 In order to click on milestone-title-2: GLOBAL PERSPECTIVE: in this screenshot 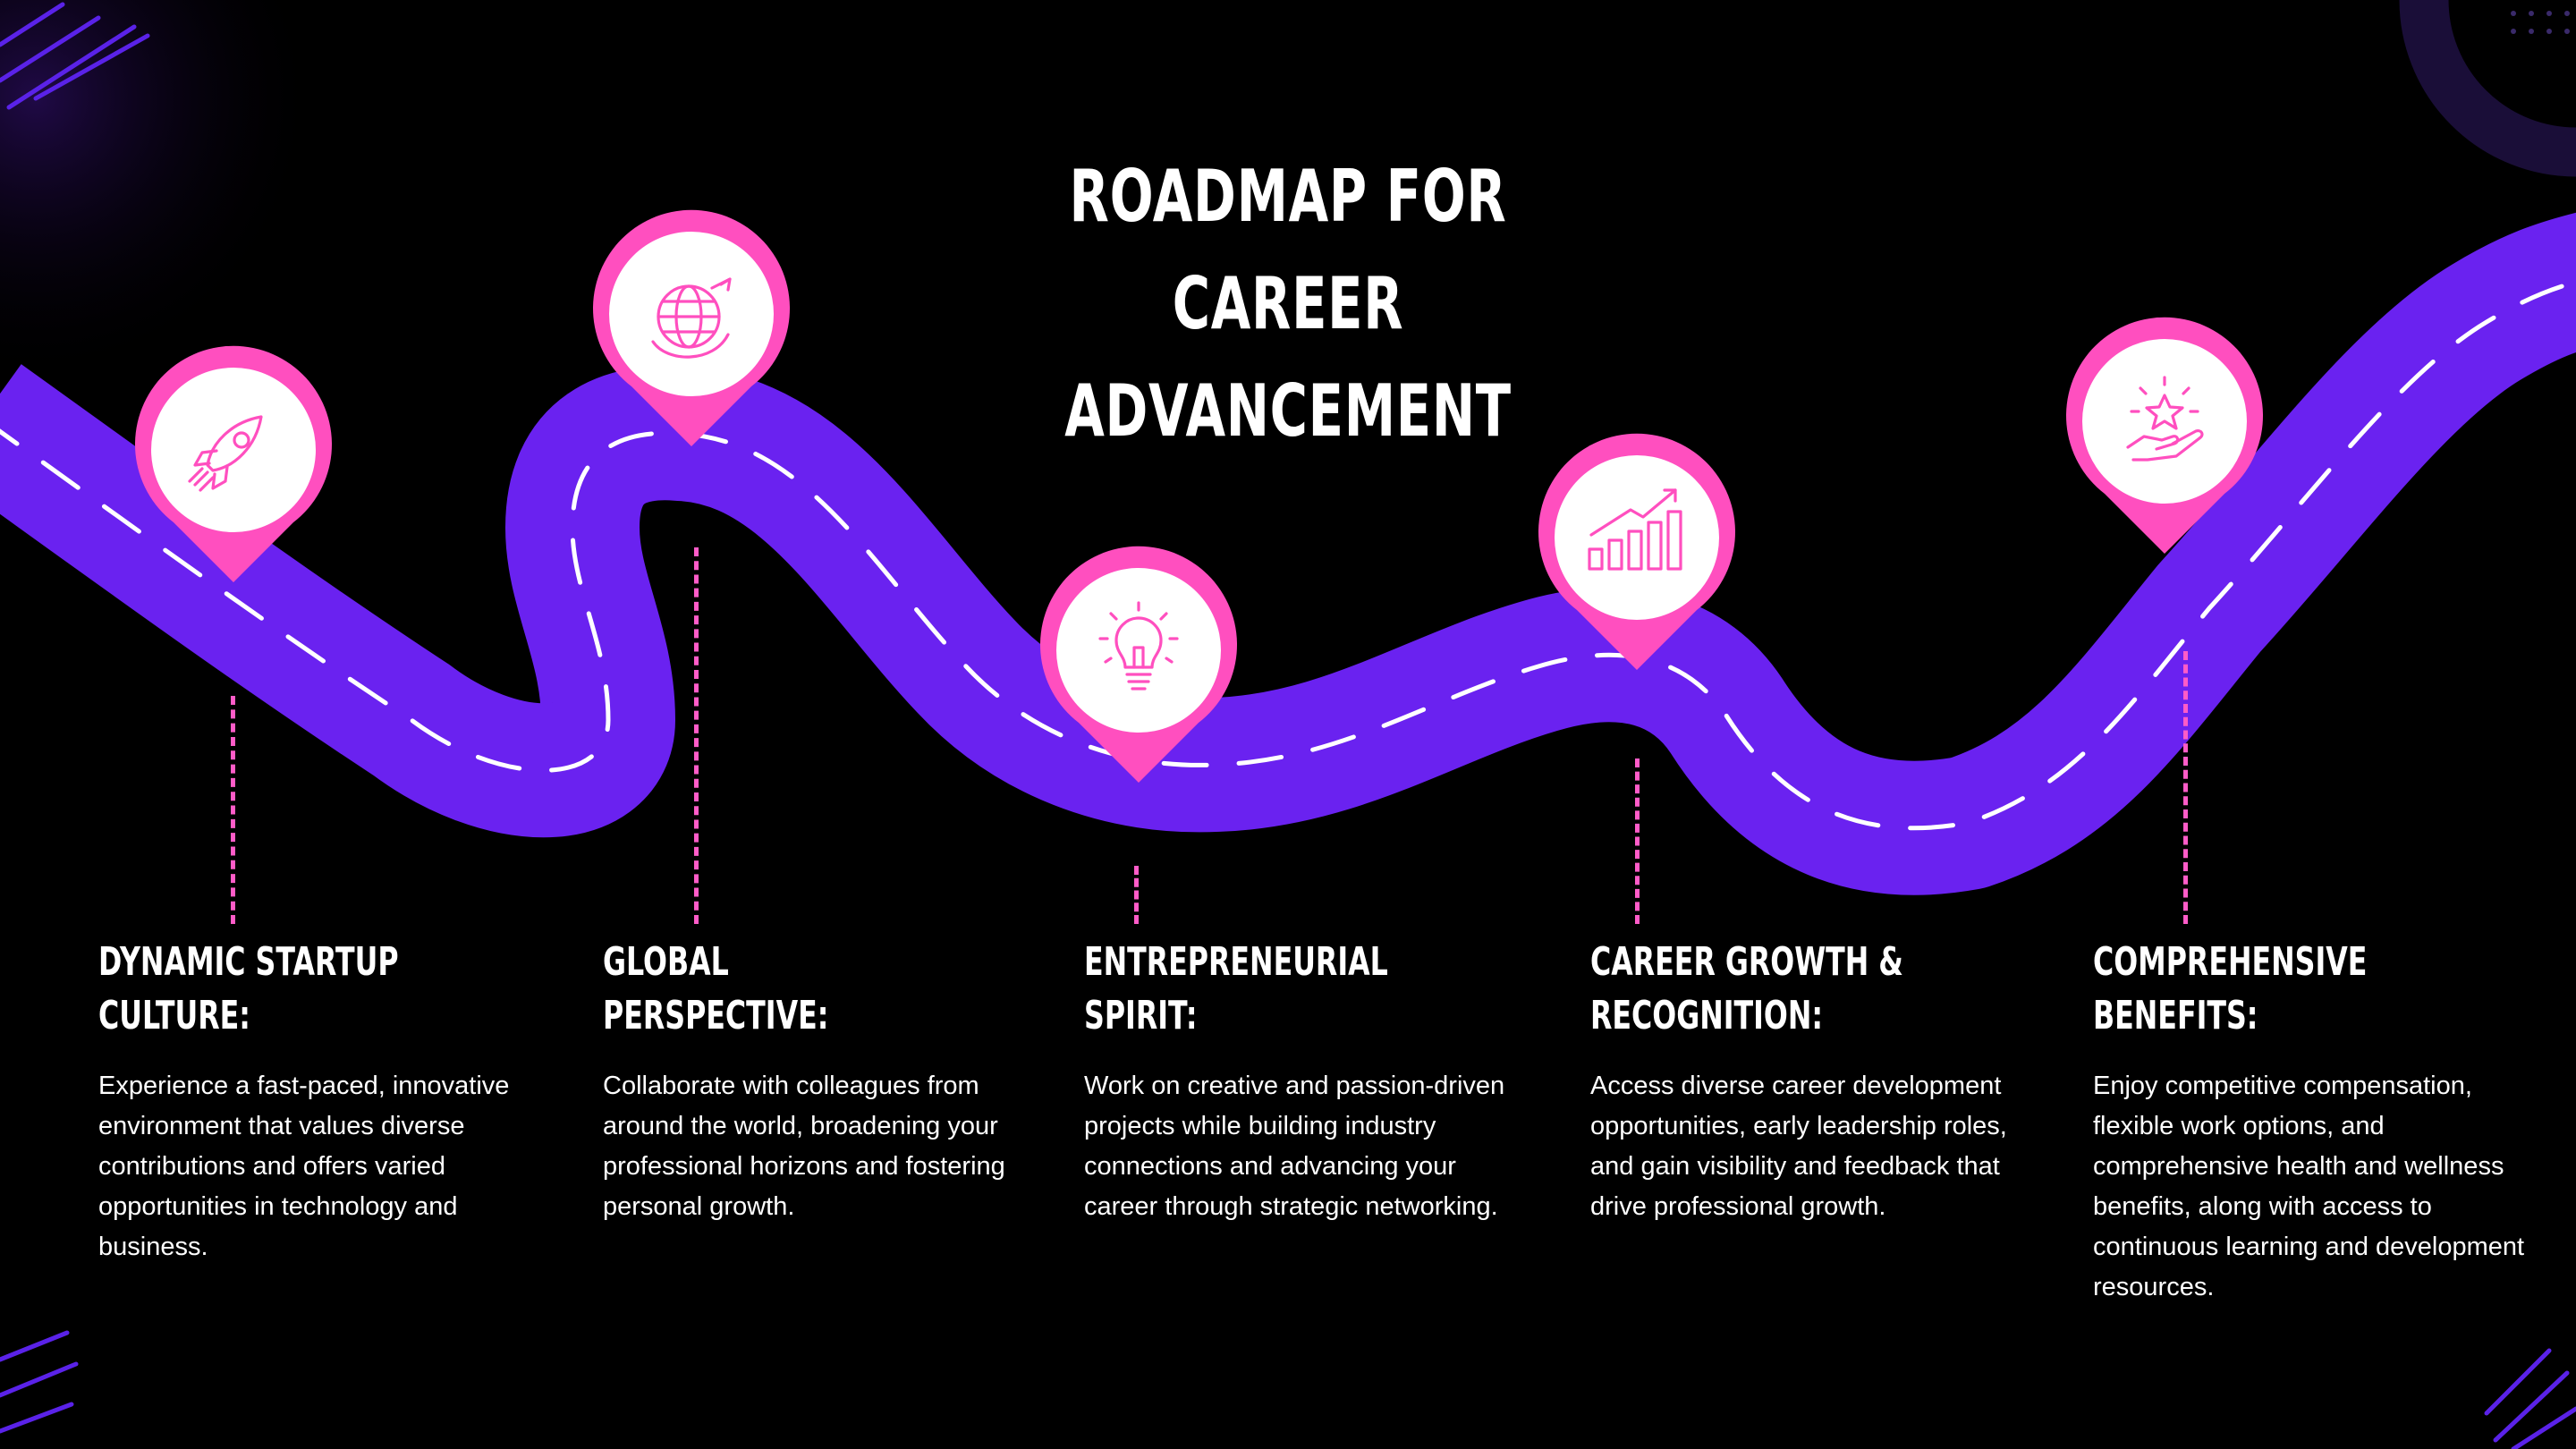, I will do `click(716, 988)`.